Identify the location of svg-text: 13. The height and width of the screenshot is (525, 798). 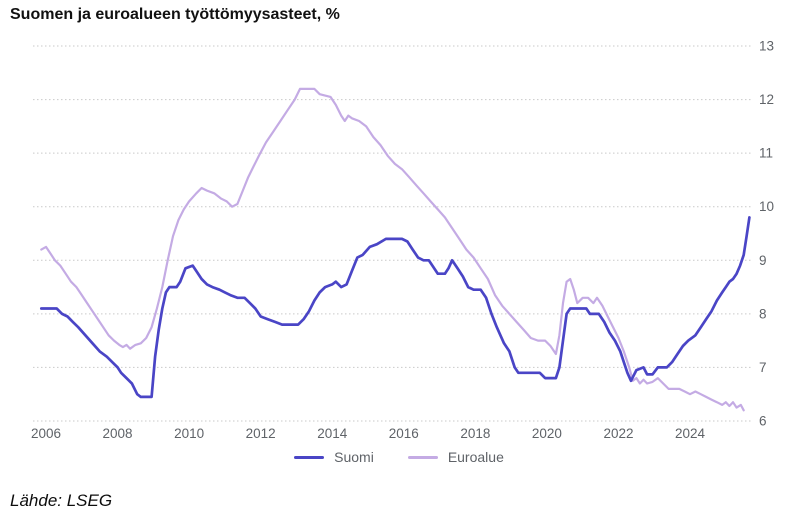
(766, 46).